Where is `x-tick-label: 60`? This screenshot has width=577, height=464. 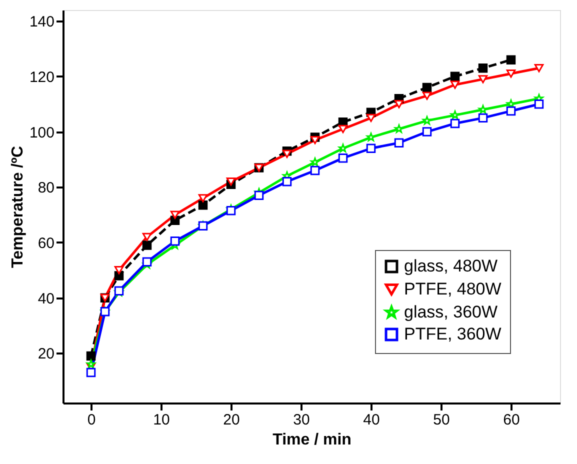
x-tick-label: 60 is located at coordinates (511, 420).